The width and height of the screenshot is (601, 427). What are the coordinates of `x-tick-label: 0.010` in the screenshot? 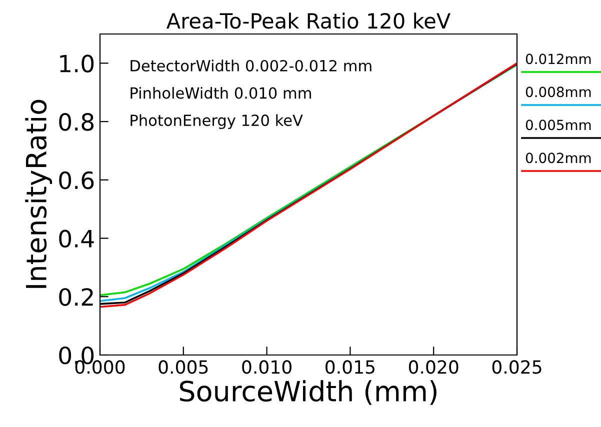 It's located at (267, 367).